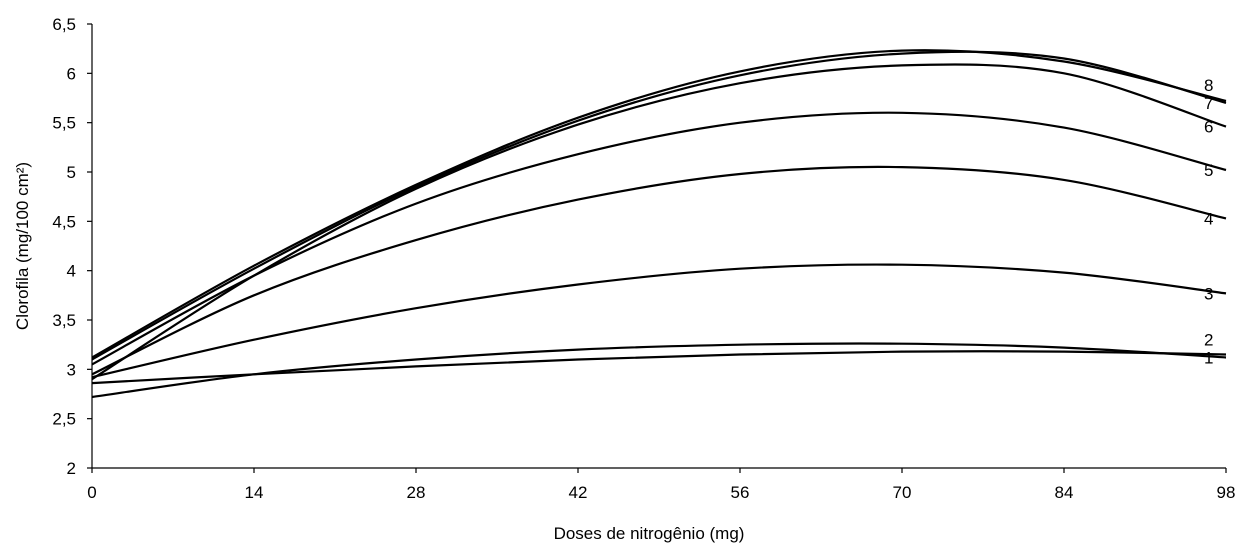 Image resolution: width=1236 pixels, height=548 pixels. What do you see at coordinates (902, 492) in the screenshot?
I see `x-tick-label: 70` at bounding box center [902, 492].